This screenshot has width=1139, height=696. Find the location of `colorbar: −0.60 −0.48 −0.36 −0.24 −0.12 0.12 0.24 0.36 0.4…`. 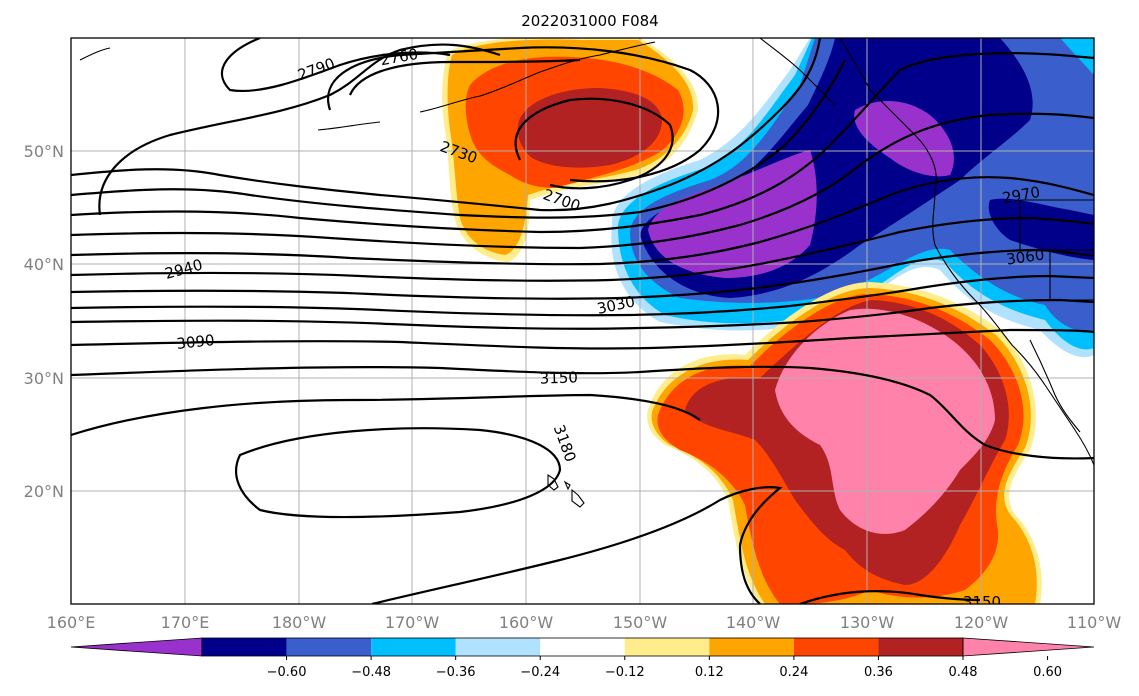

colorbar: −0.60 −0.48 −0.36 −0.24 −0.12 0.12 0.24 0.36 0.4… is located at coordinates (582, 658).